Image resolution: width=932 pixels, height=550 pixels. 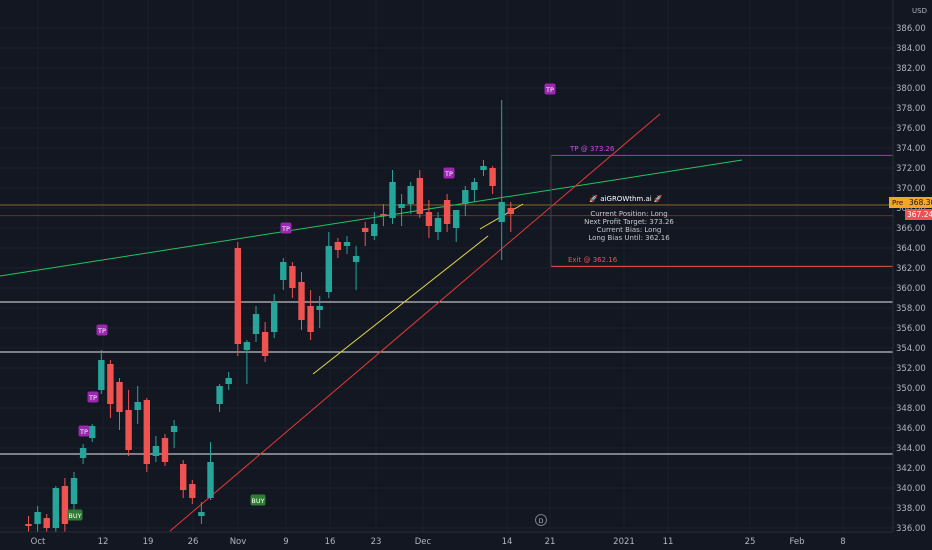 What do you see at coordinates (258, 500) in the screenshot?
I see `buy-badge-bg` at bounding box center [258, 500].